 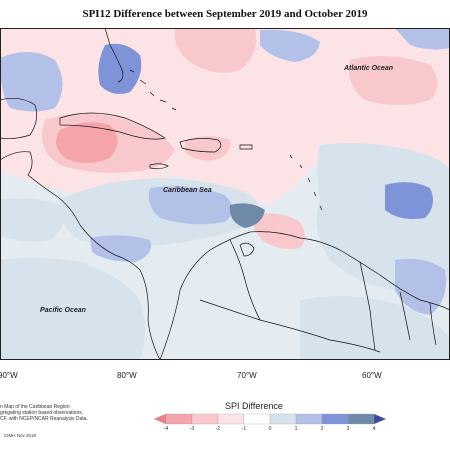 I want to click on border-venezuela-colombia, so click(x=245, y=280).